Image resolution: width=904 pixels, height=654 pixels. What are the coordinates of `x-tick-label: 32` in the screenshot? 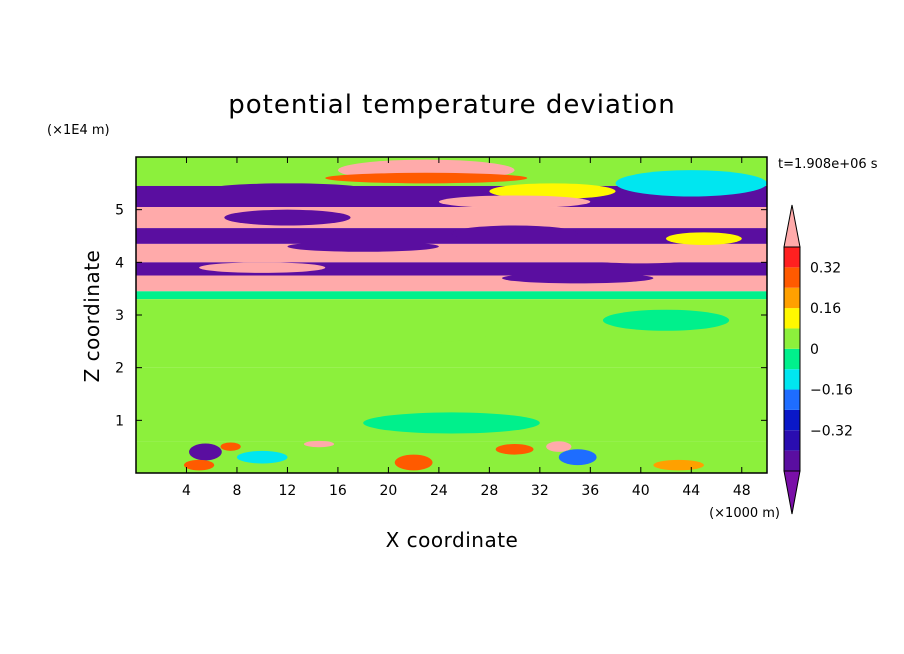 It's located at (540, 491).